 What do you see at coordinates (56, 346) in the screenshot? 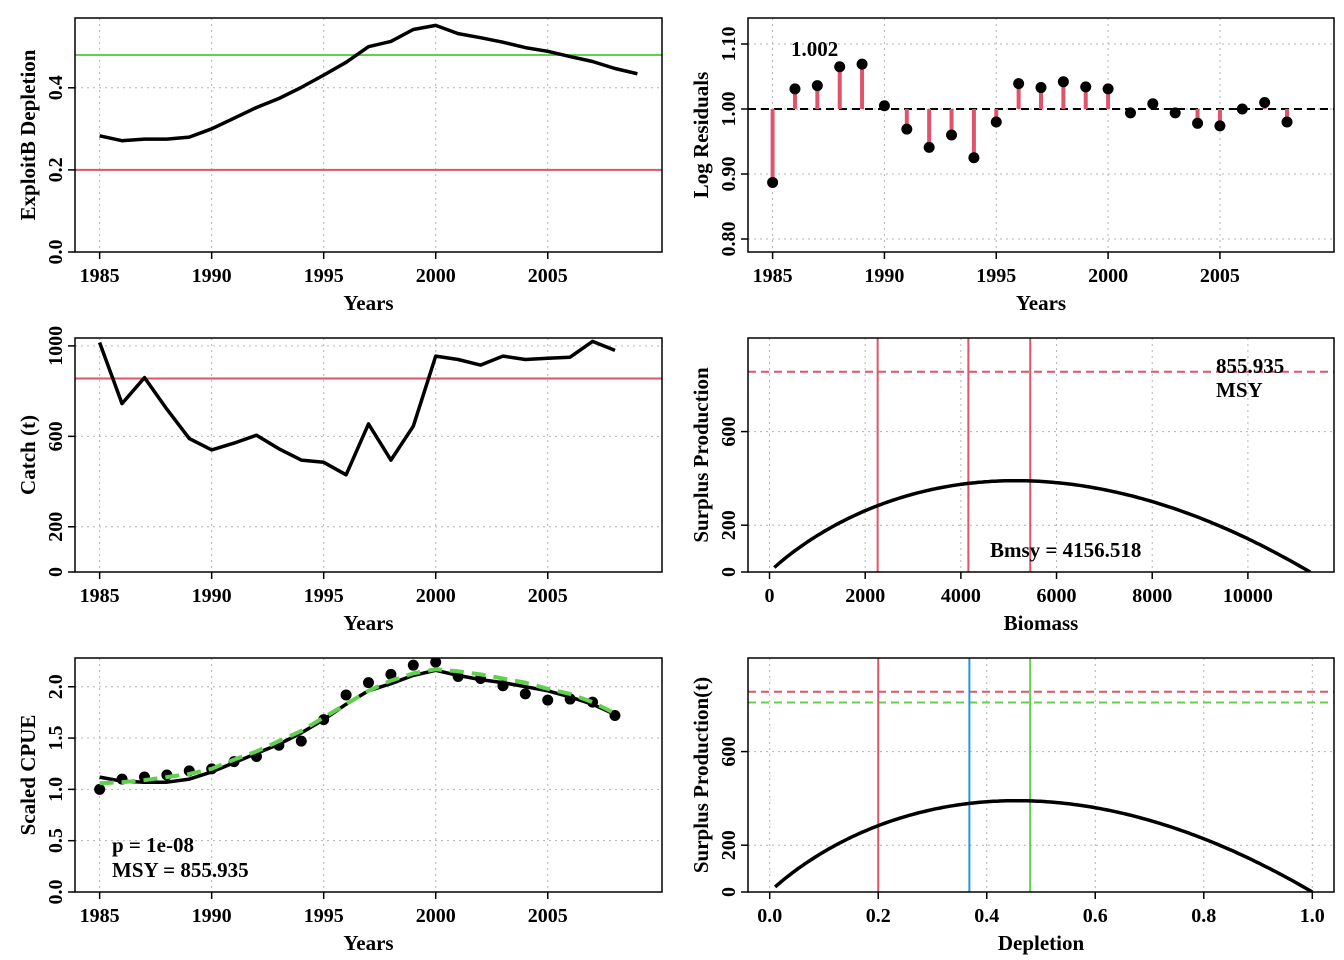
I see `y-tick-label: 1000` at bounding box center [56, 346].